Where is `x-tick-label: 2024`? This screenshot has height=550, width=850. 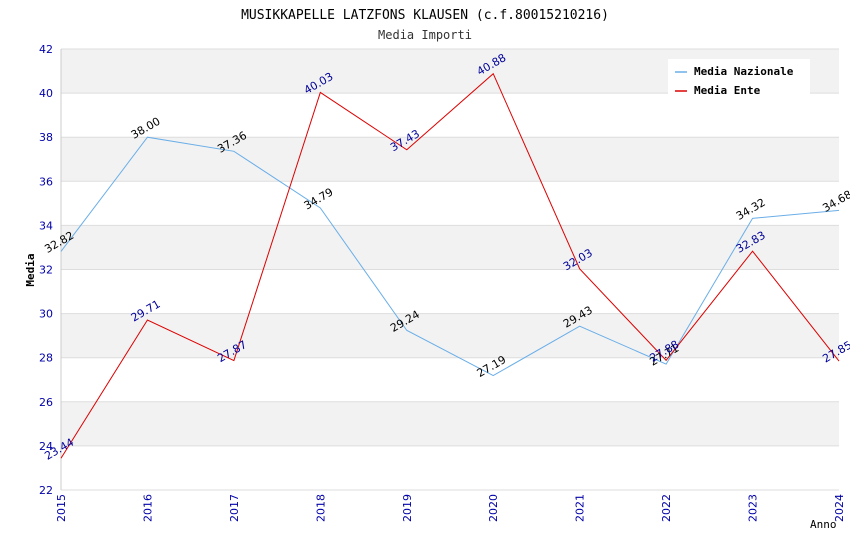 x-tick-label: 2024 is located at coordinates (839, 508).